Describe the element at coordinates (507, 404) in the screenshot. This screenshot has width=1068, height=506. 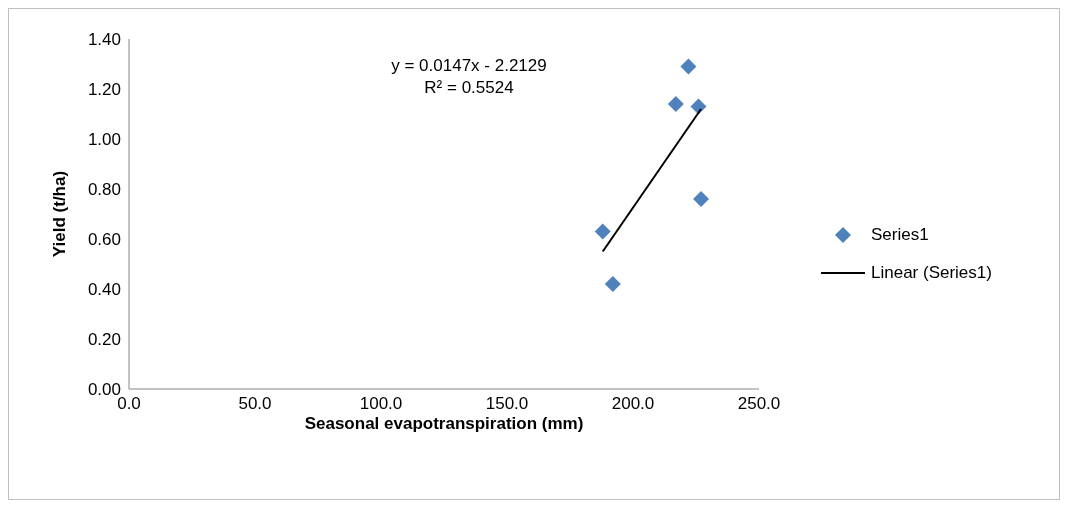
I see `x-tick-label: 150.0` at that location.